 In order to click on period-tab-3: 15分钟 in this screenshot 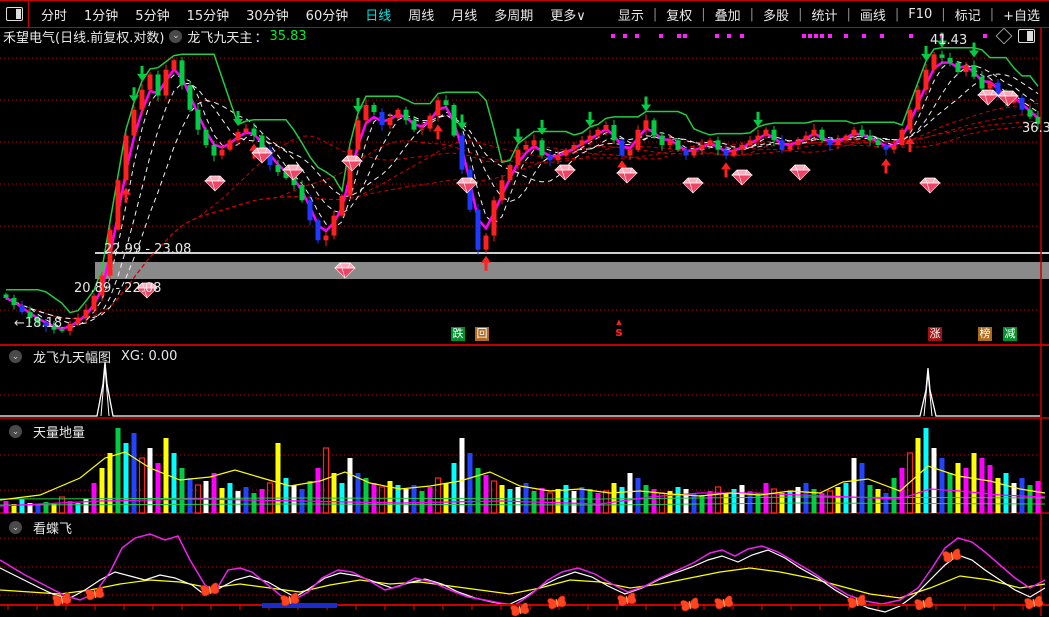, I will do `click(208, 16)`.